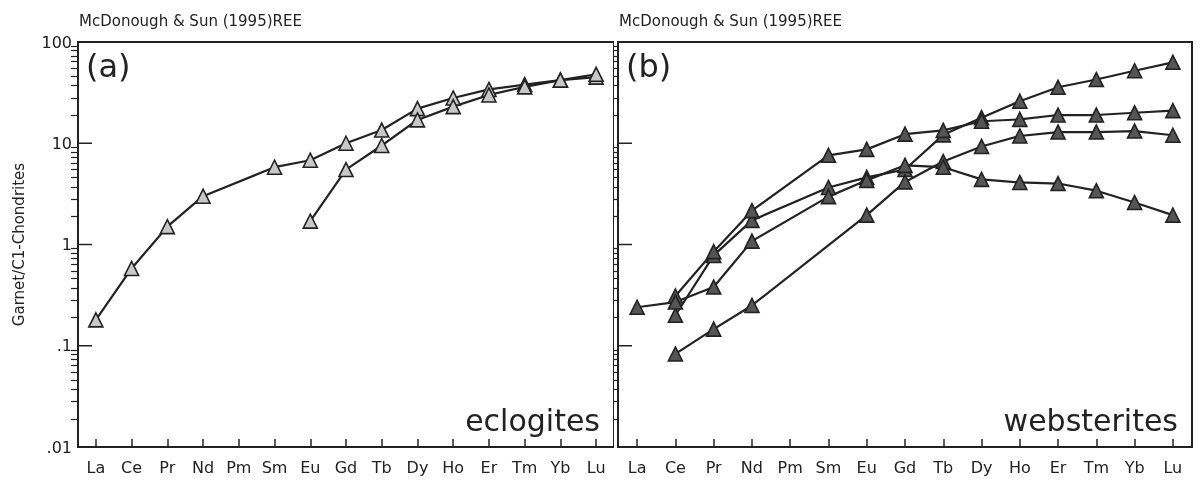 This screenshot has width=1202, height=493. What do you see at coordinates (1090, 420) in the screenshot?
I see `annotation: websterites` at bounding box center [1090, 420].